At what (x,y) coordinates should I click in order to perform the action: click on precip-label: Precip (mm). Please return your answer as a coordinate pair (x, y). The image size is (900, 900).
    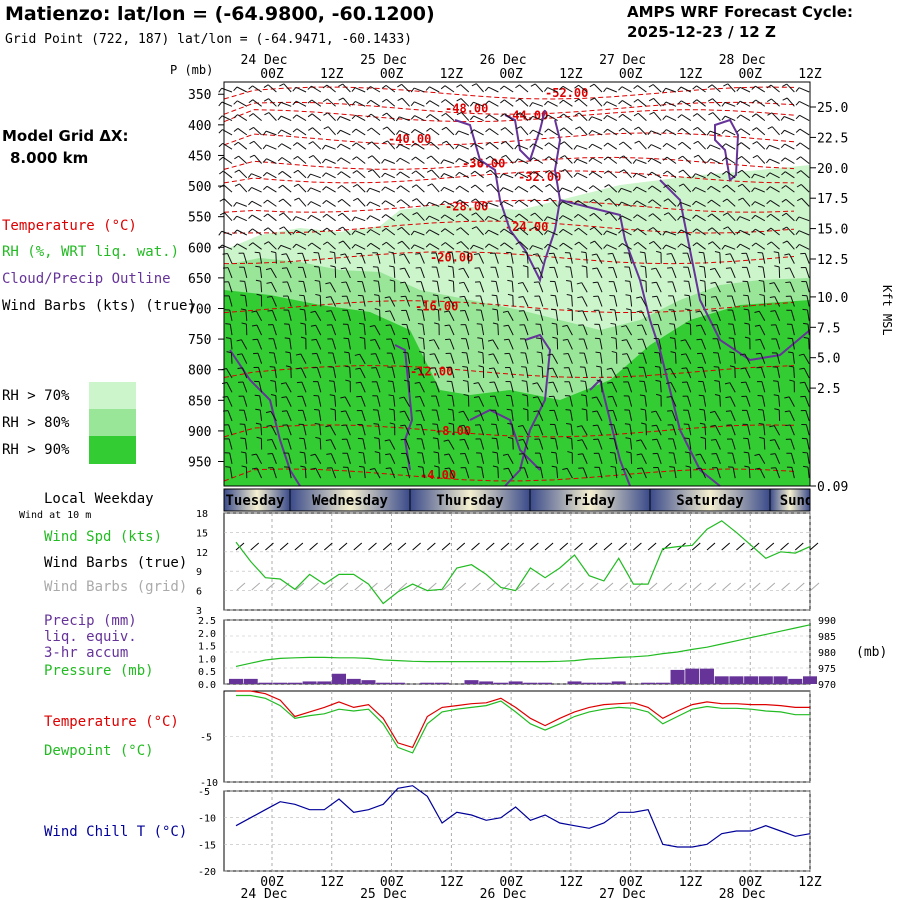
    Looking at the image, I should click on (90, 621).